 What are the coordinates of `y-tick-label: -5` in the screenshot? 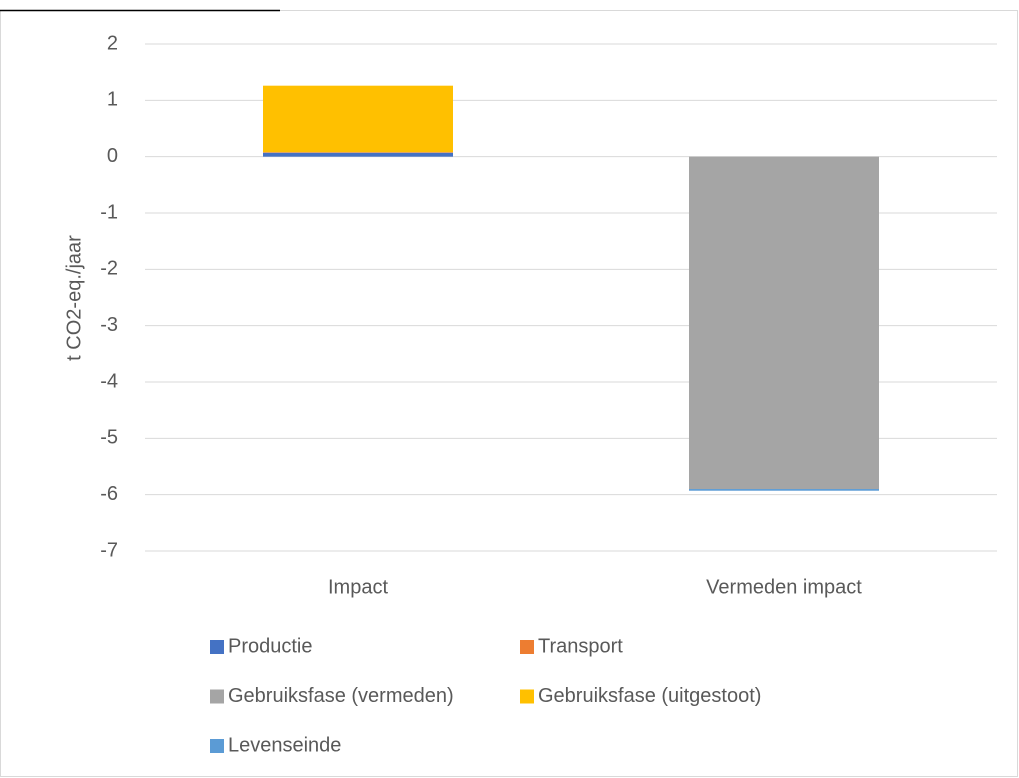 It's located at (109, 438).